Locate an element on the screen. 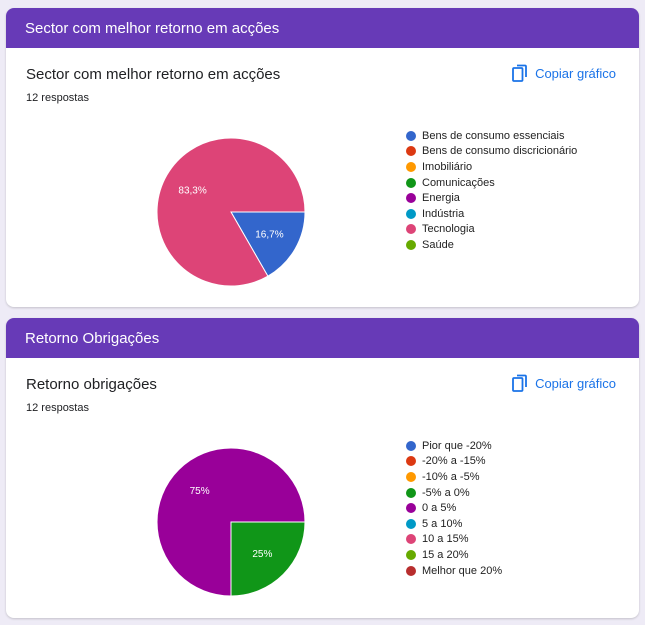  legend-item: Melhor que 20% is located at coordinates (454, 571).